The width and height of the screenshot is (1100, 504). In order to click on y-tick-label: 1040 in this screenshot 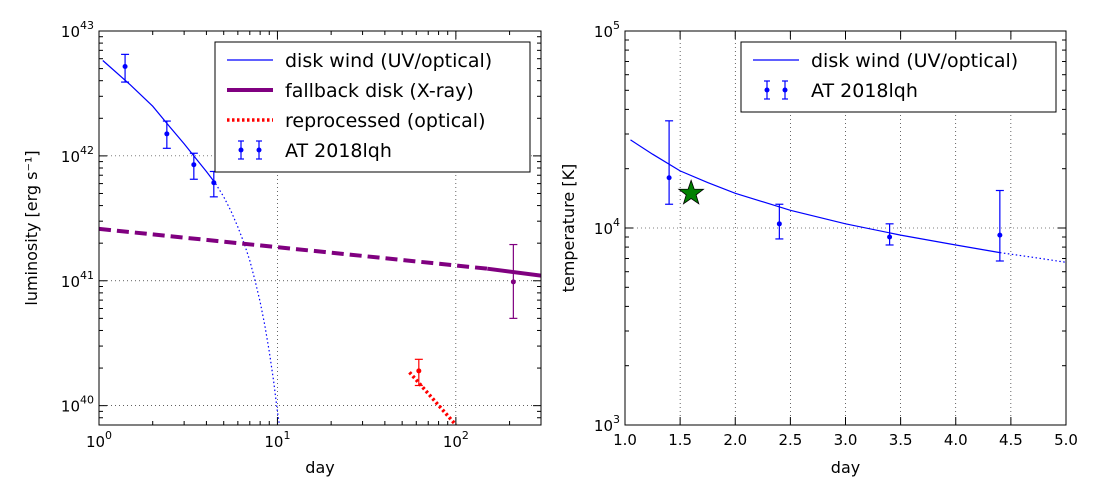, I will do `click(77, 405)`.